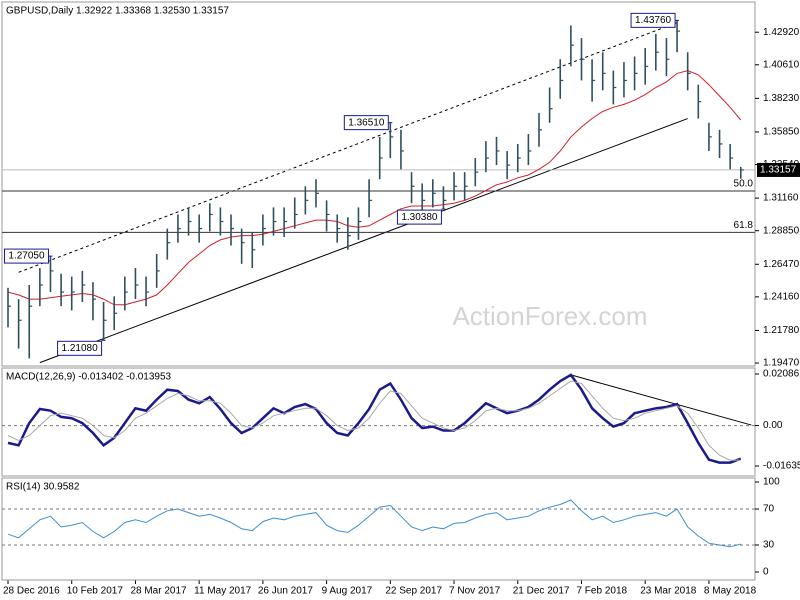 This screenshot has width=800, height=600. I want to click on annotation-label: 1.27050, so click(26, 256).